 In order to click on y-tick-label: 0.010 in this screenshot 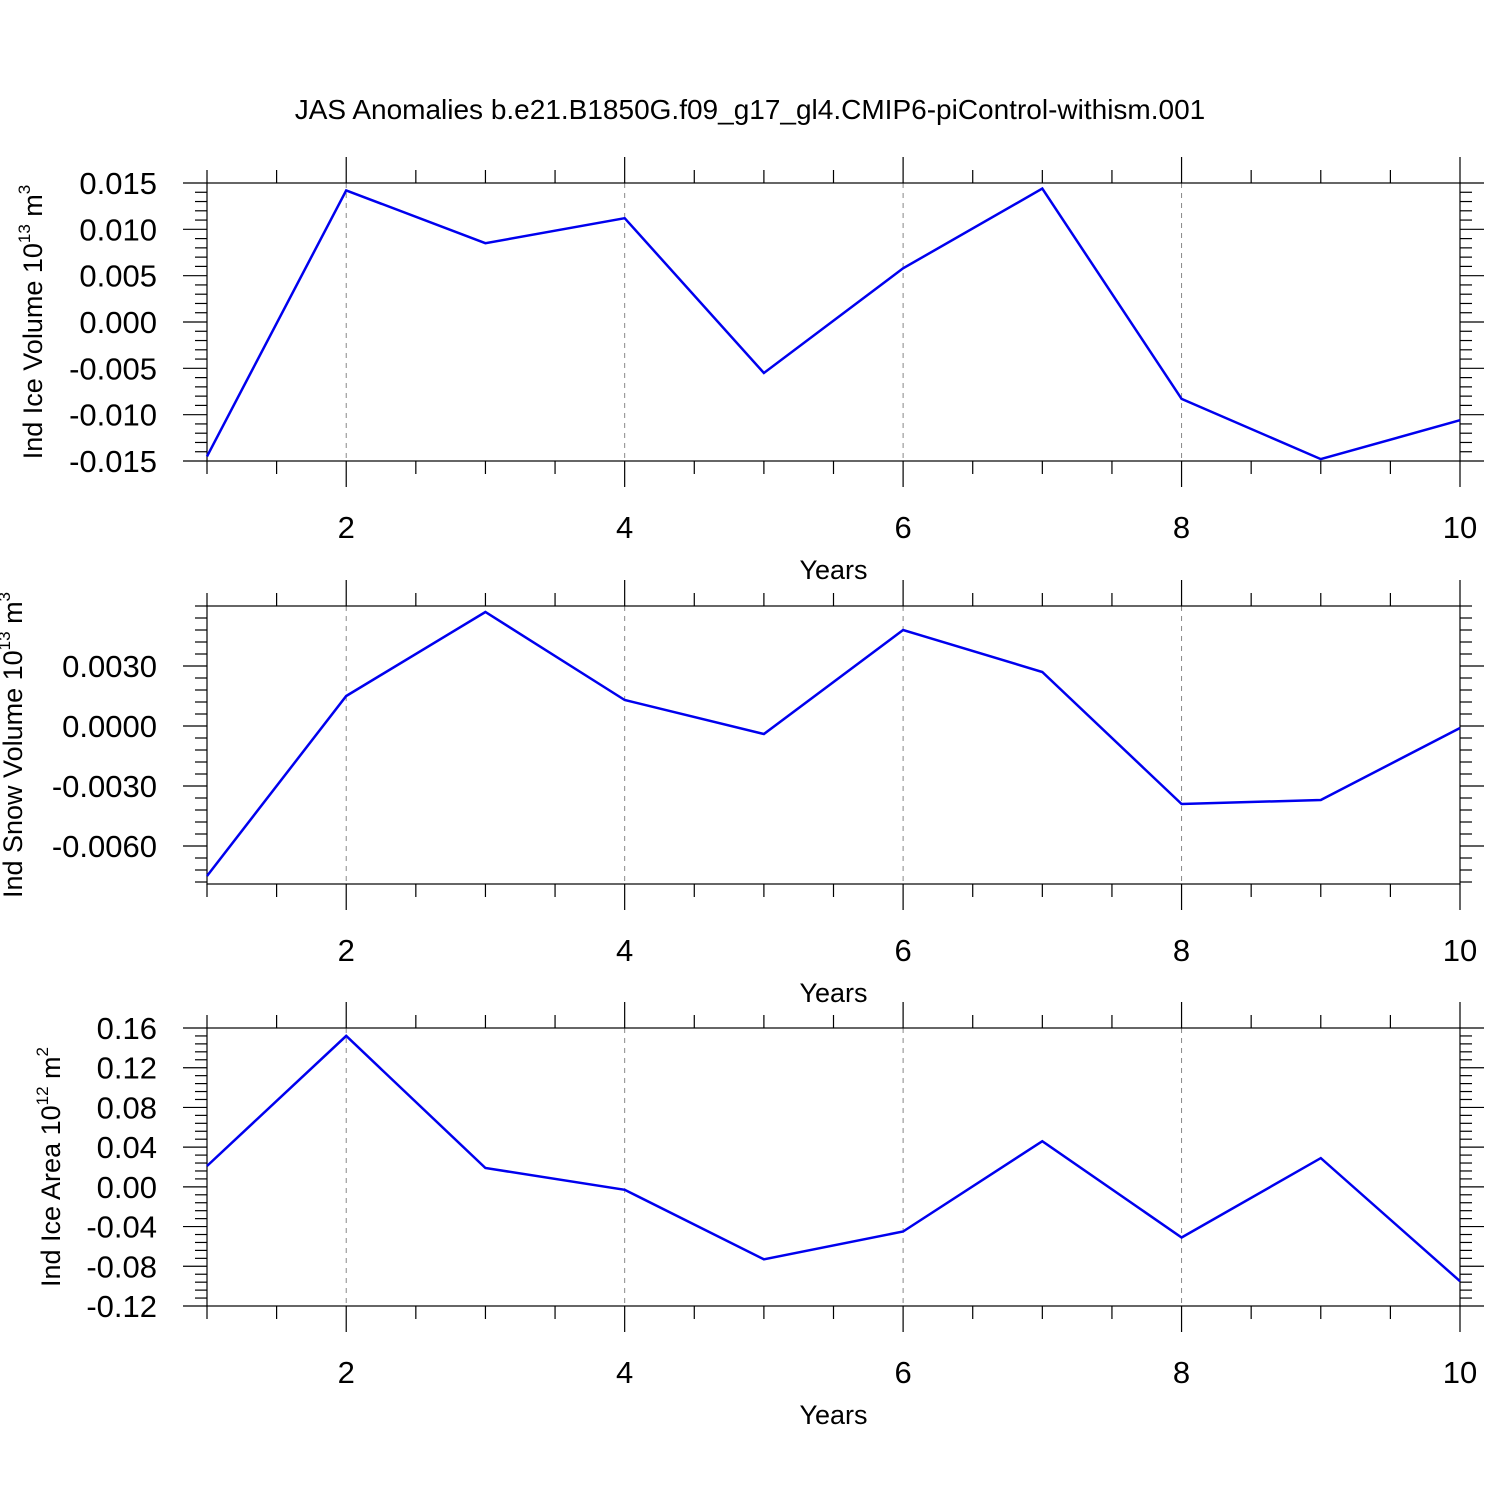, I will do `click(118, 229)`.